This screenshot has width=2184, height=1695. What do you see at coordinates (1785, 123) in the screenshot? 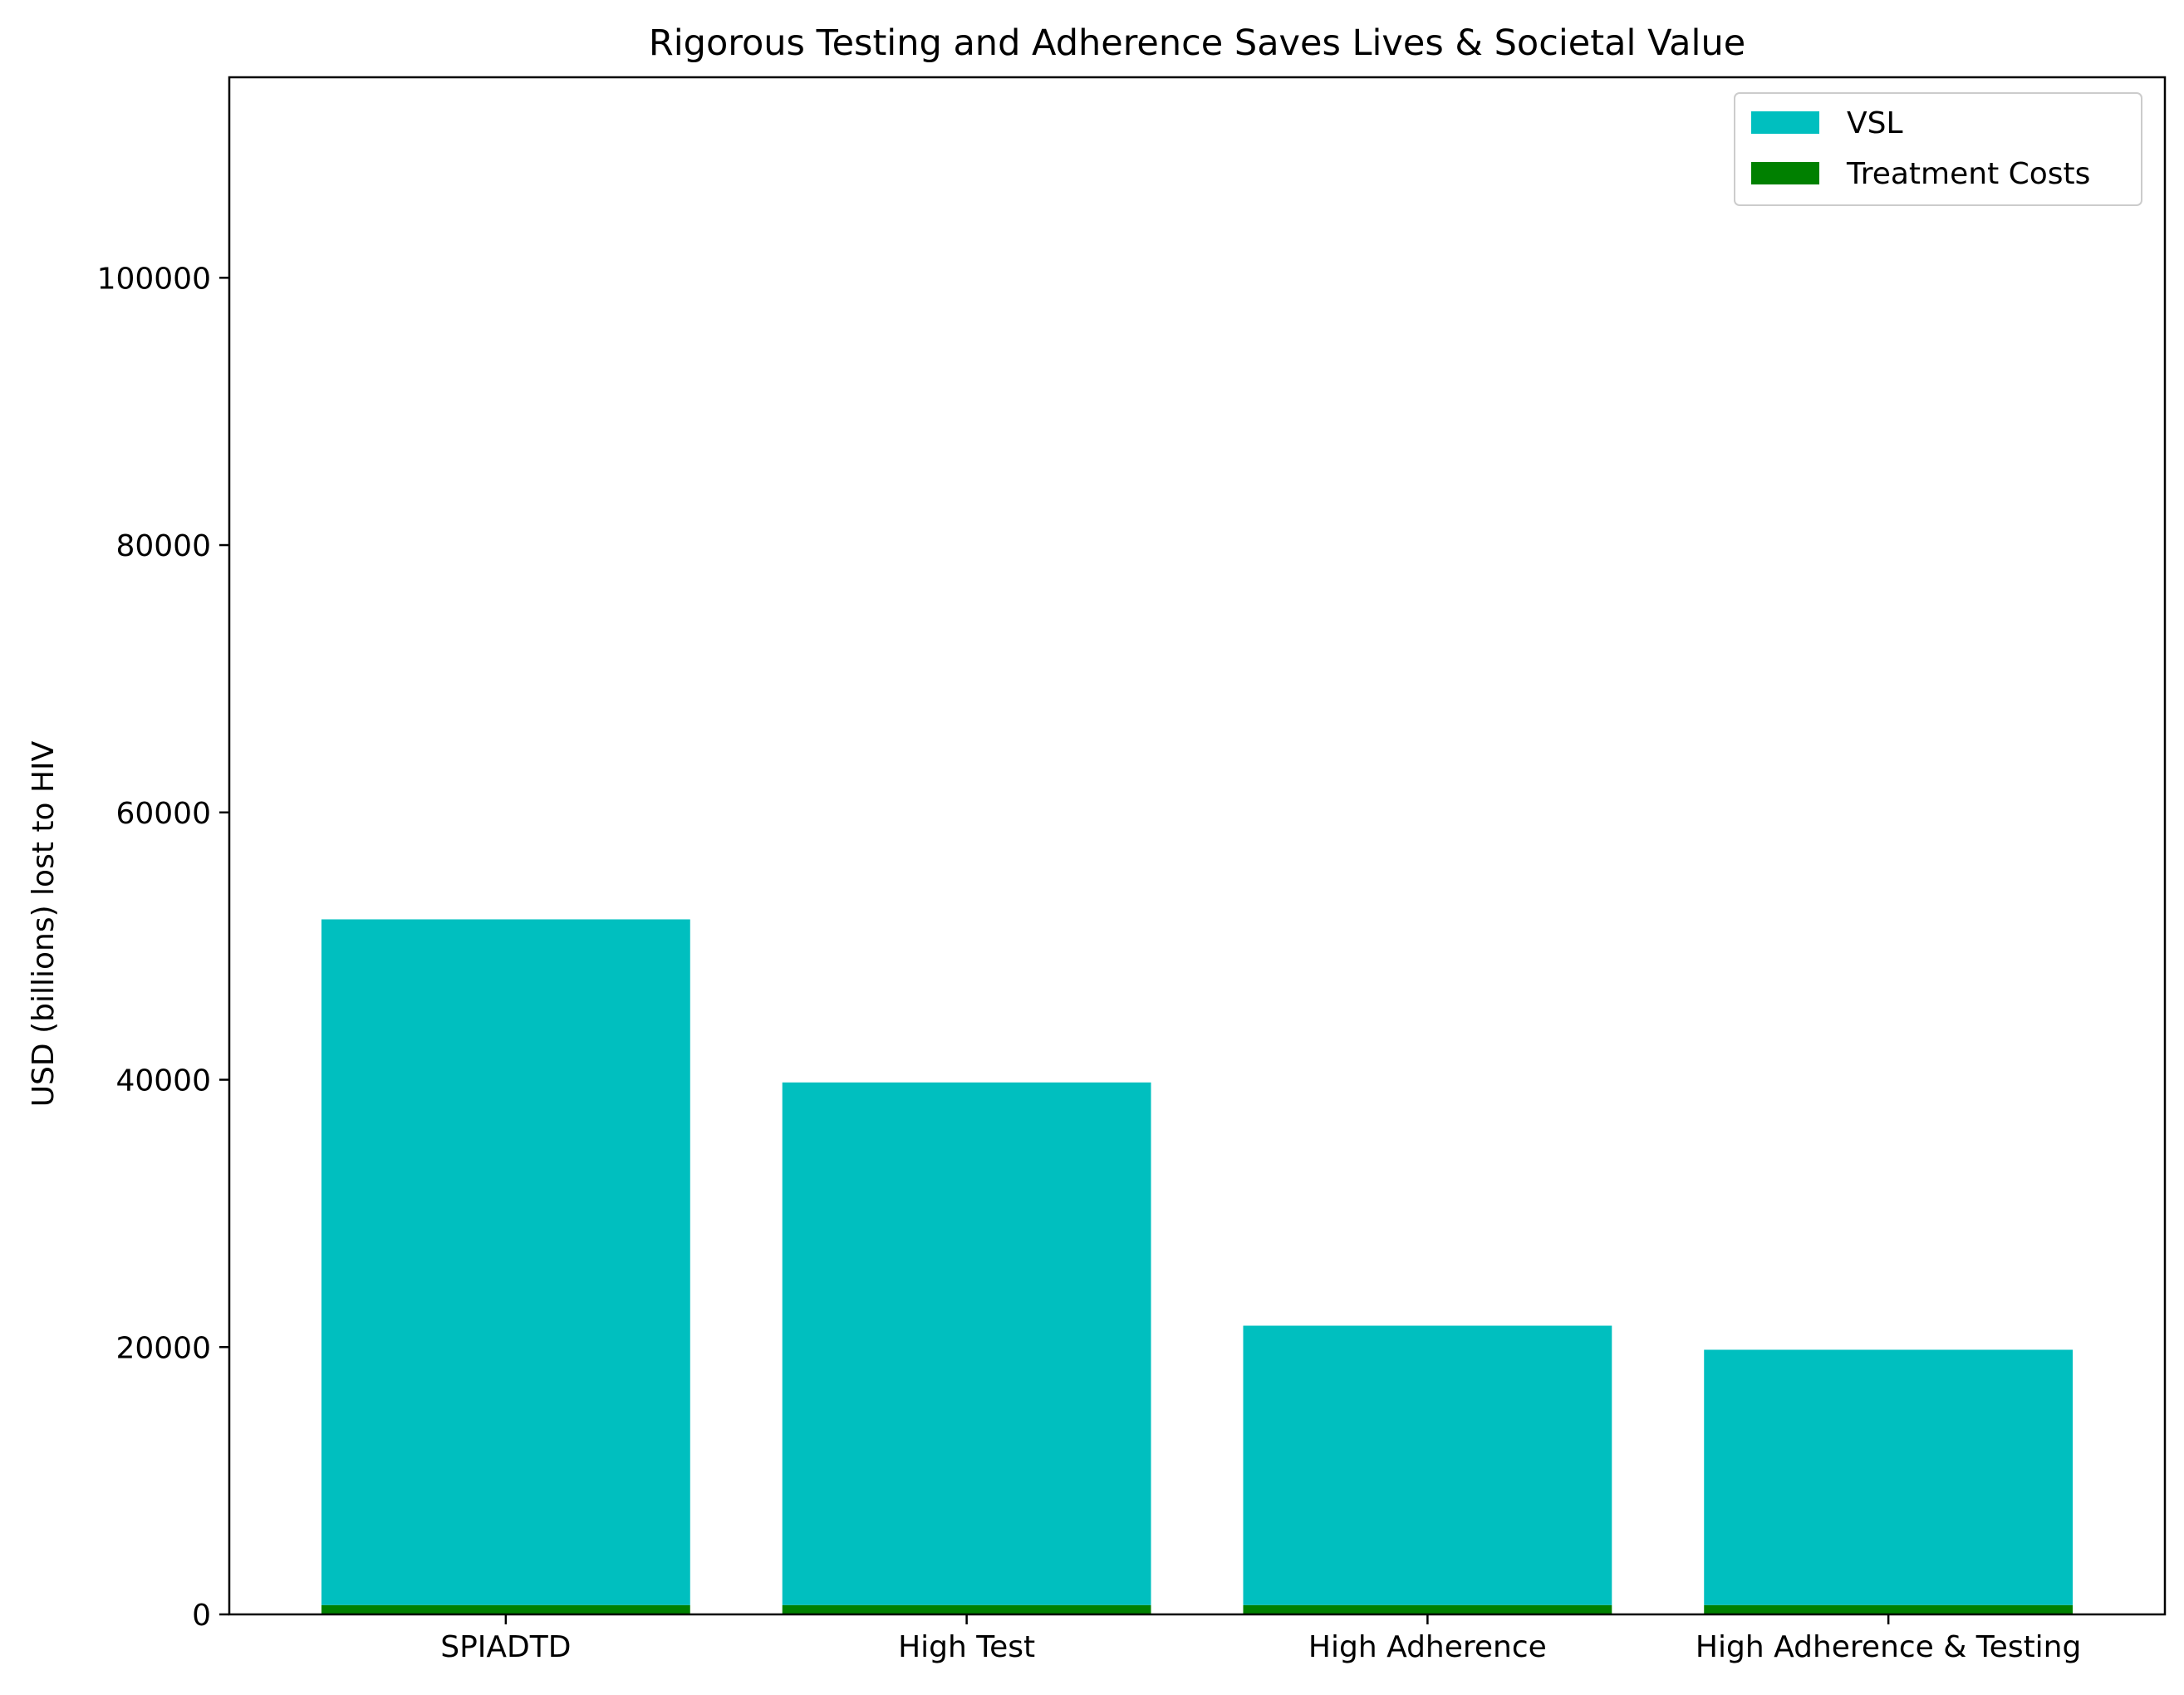
I see `legend-swatch-vsl` at bounding box center [1785, 123].